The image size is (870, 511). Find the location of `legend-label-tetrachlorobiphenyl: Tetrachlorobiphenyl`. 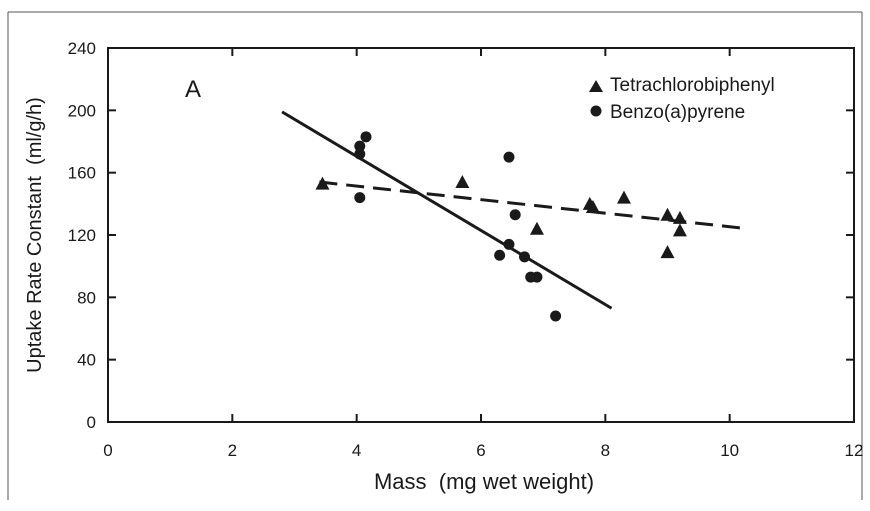

legend-label-tetrachlorobiphenyl: Tetrachlorobiphenyl is located at coordinates (692, 85).